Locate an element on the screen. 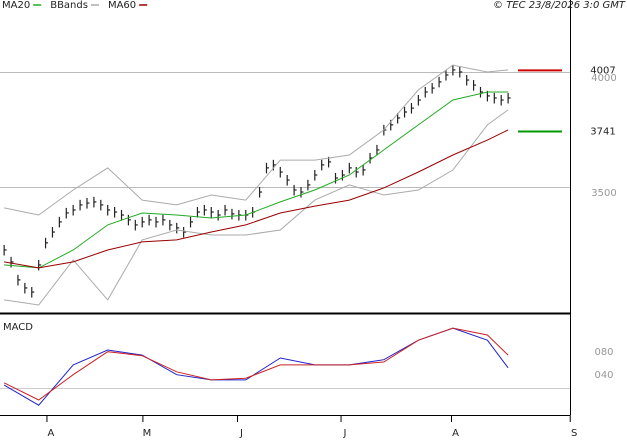  legend-label: BBands is located at coordinates (69, 5).